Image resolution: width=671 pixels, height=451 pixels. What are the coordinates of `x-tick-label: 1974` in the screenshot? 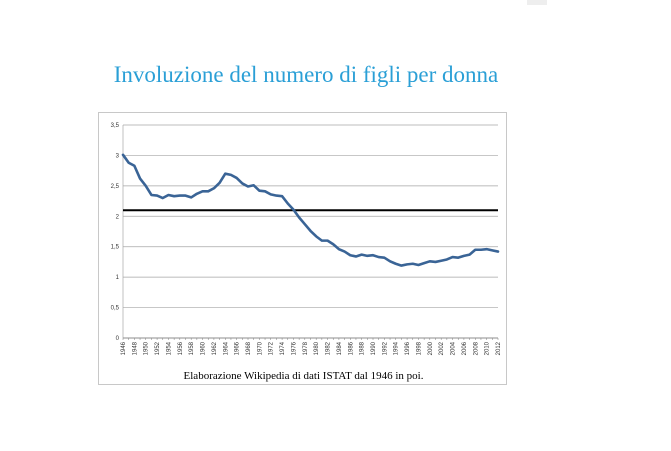 It's located at (283, 348).